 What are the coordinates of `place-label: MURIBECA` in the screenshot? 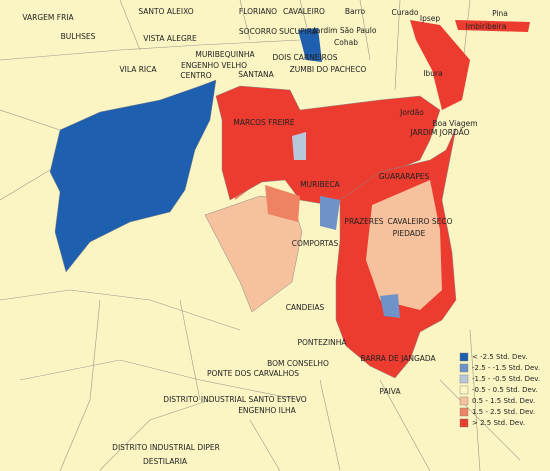 It's located at (320, 184).